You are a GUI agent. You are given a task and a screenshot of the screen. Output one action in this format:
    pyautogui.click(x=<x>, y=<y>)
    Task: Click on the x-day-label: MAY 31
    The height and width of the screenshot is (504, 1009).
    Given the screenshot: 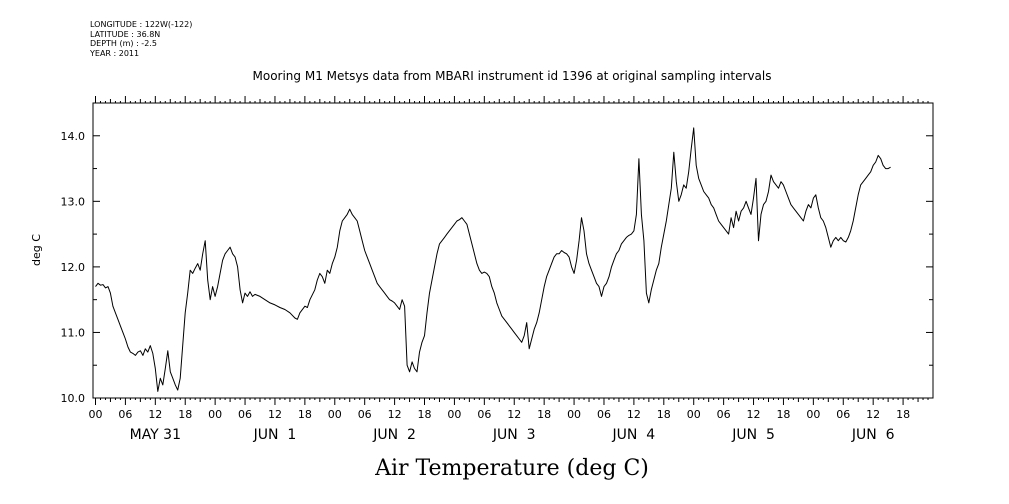 What is the action you would take?
    pyautogui.click(x=155, y=435)
    